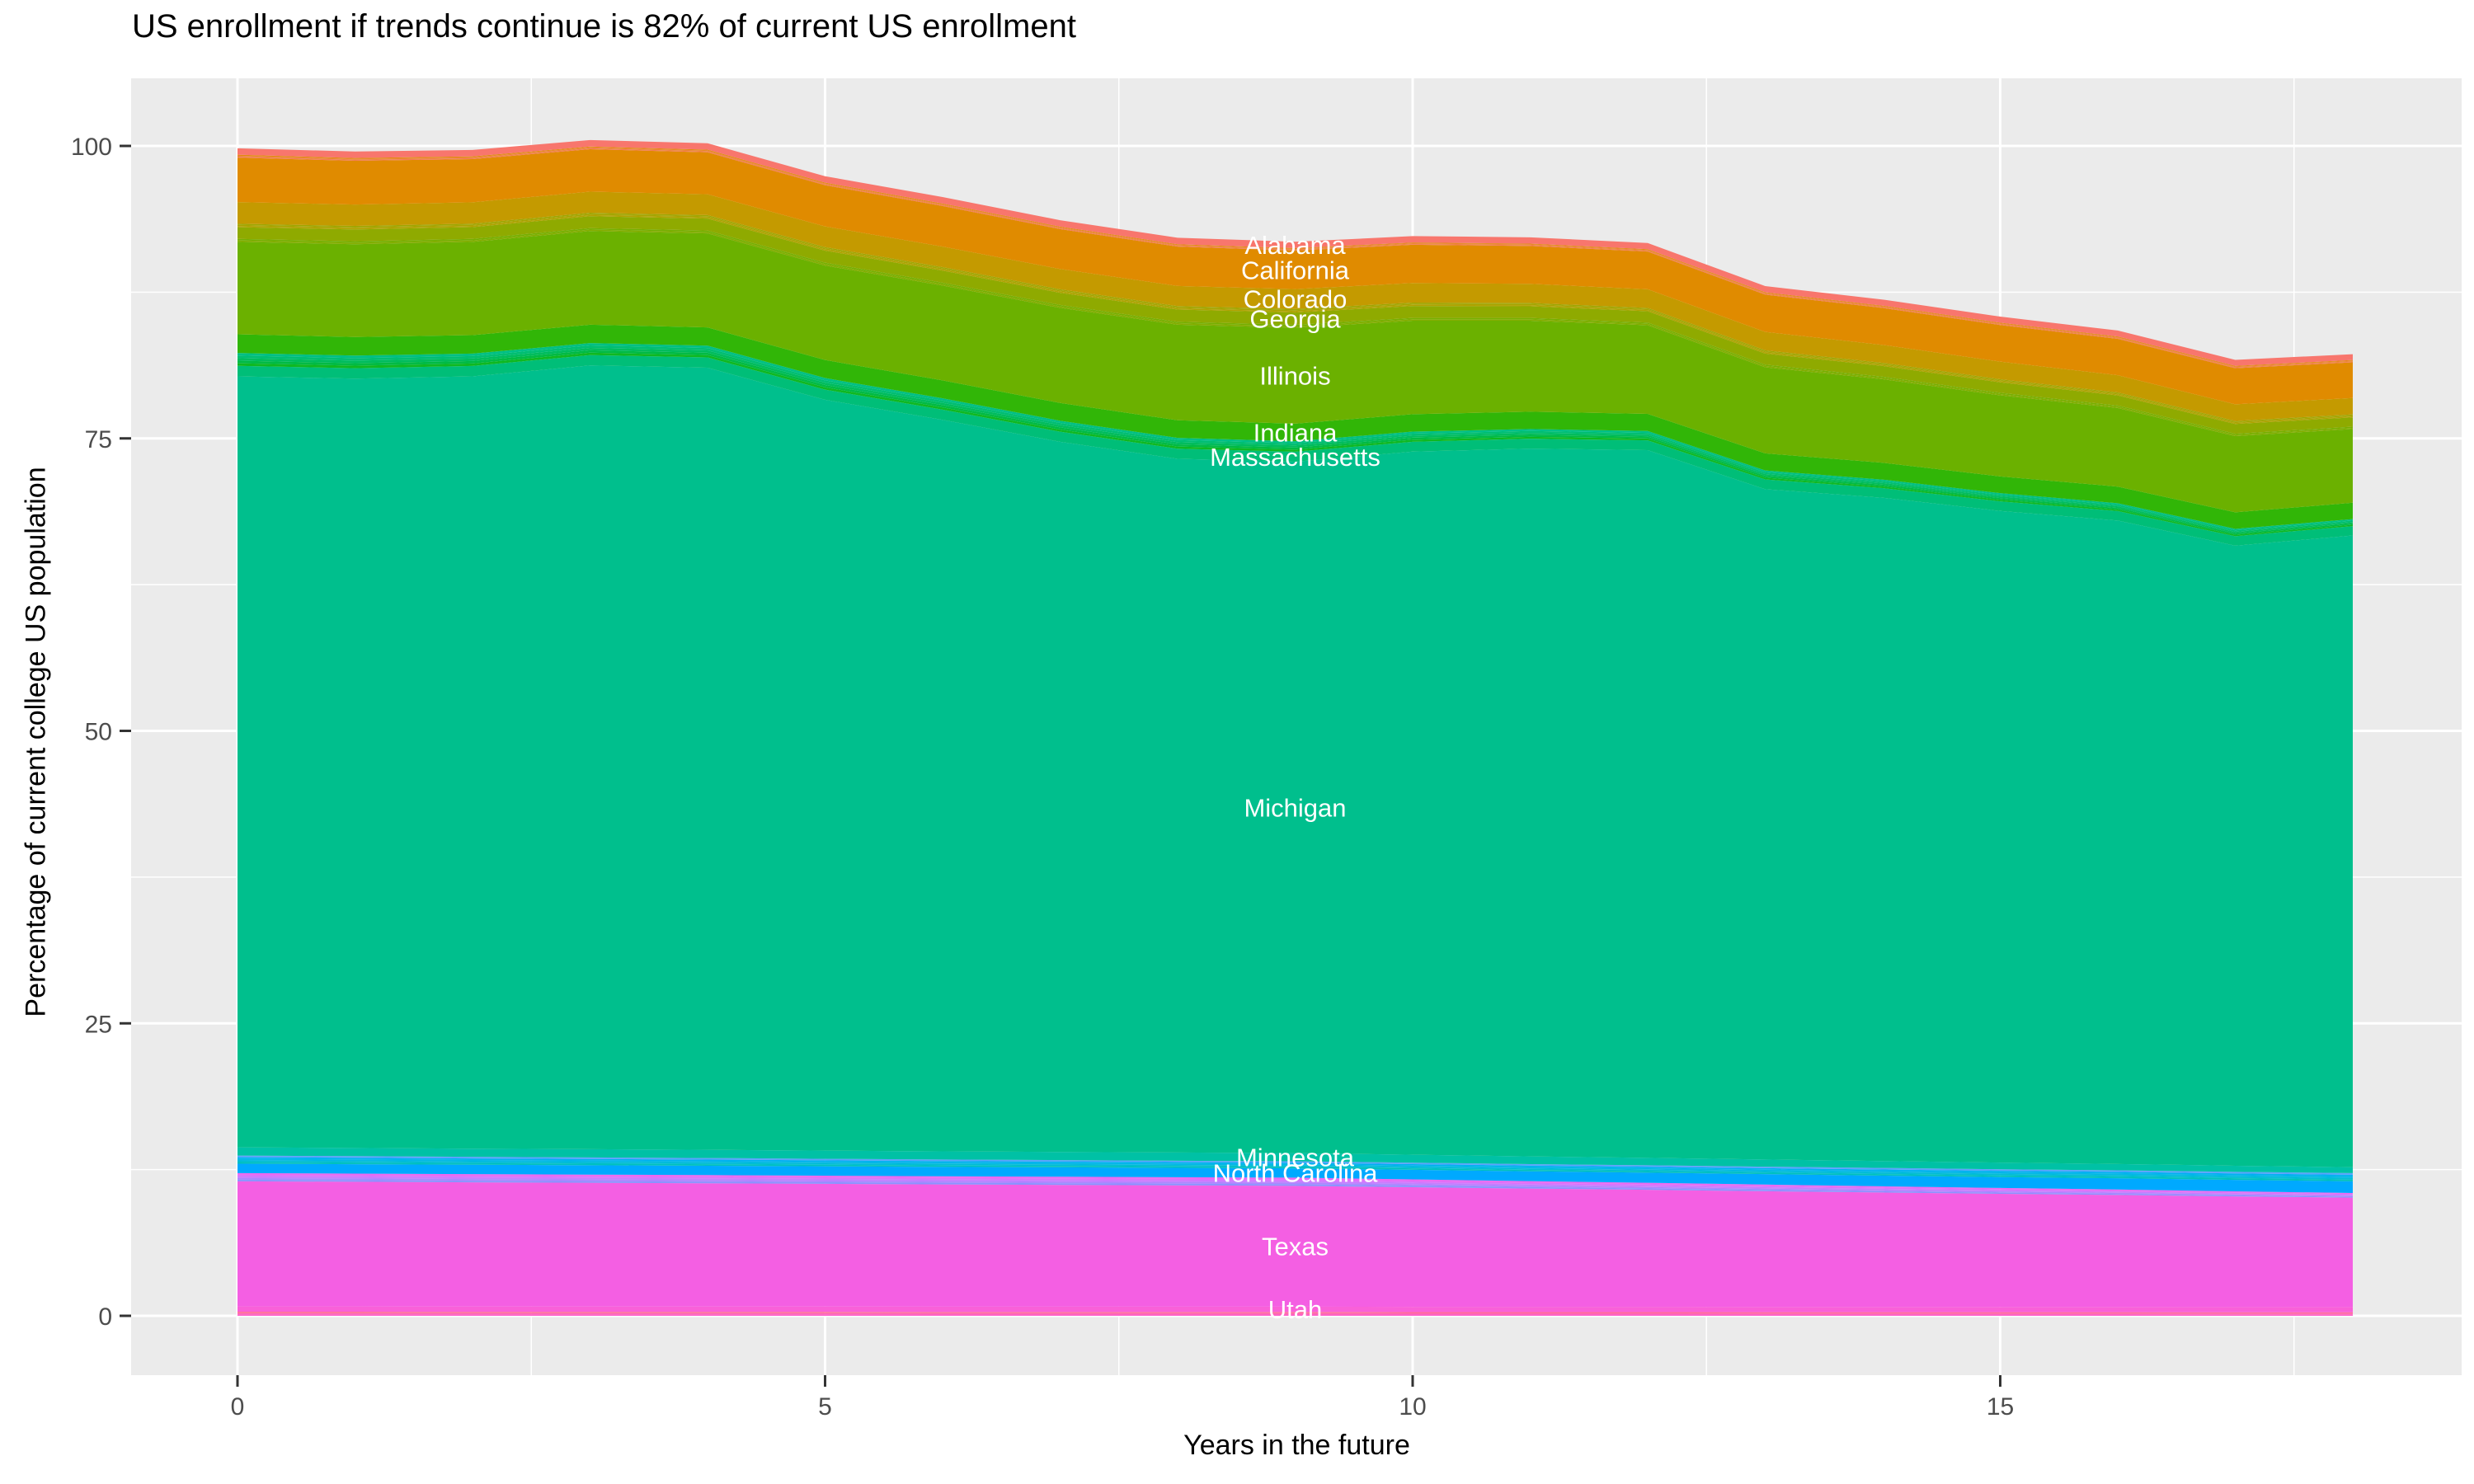 This screenshot has width=2474, height=1484. I want to click on band-label-michigan: Michigan, so click(1295, 807).